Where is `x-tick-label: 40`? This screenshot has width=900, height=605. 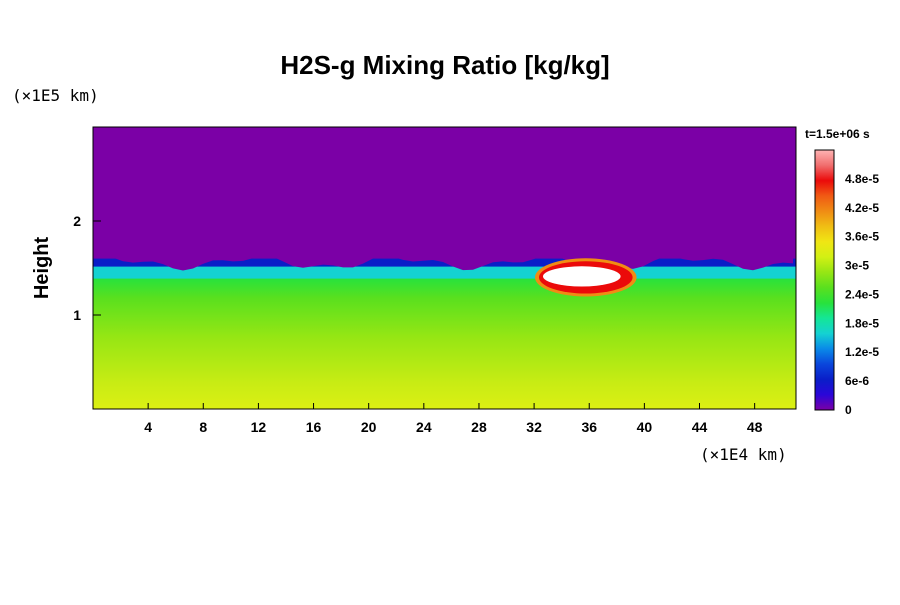 x-tick-label: 40 is located at coordinates (645, 427).